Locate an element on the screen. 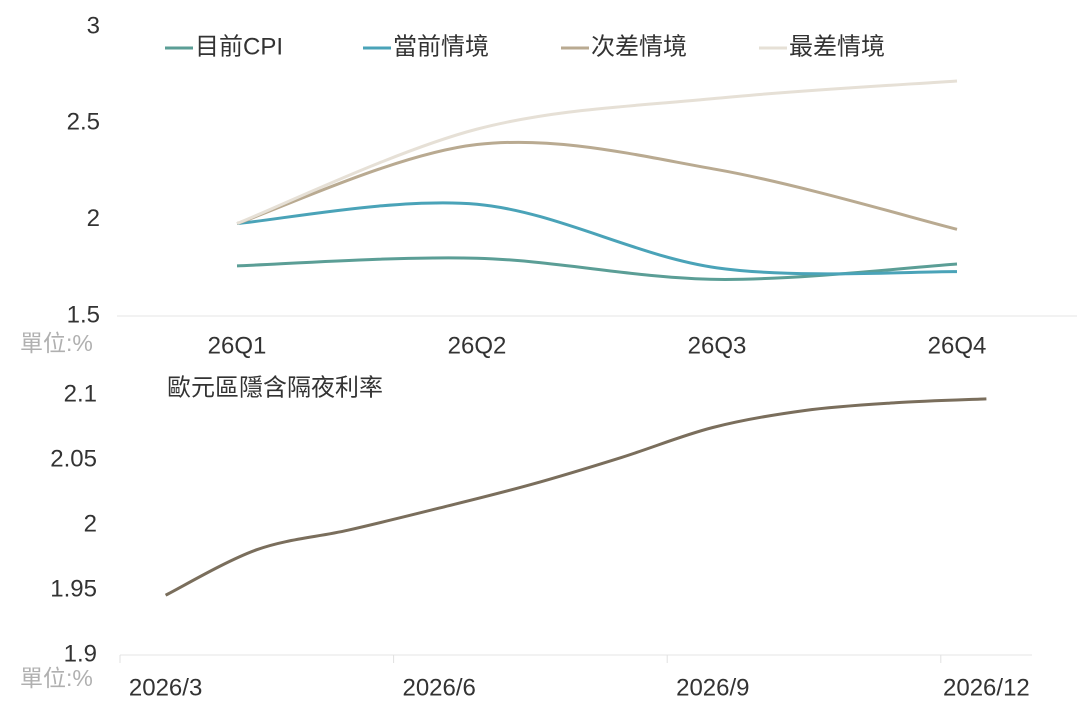 Image resolution: width=1077 pixels, height=718 pixels. x-tick-label: 2026/3 is located at coordinates (165, 687).